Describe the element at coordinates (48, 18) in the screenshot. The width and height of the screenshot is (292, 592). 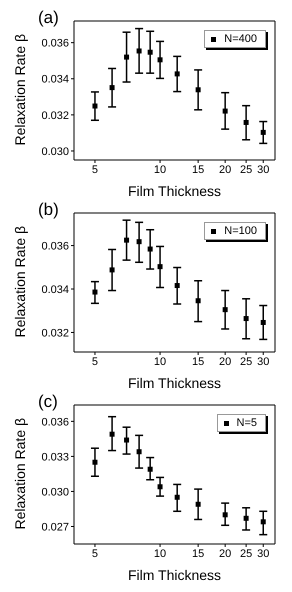
I see `text: (a)` at that location.